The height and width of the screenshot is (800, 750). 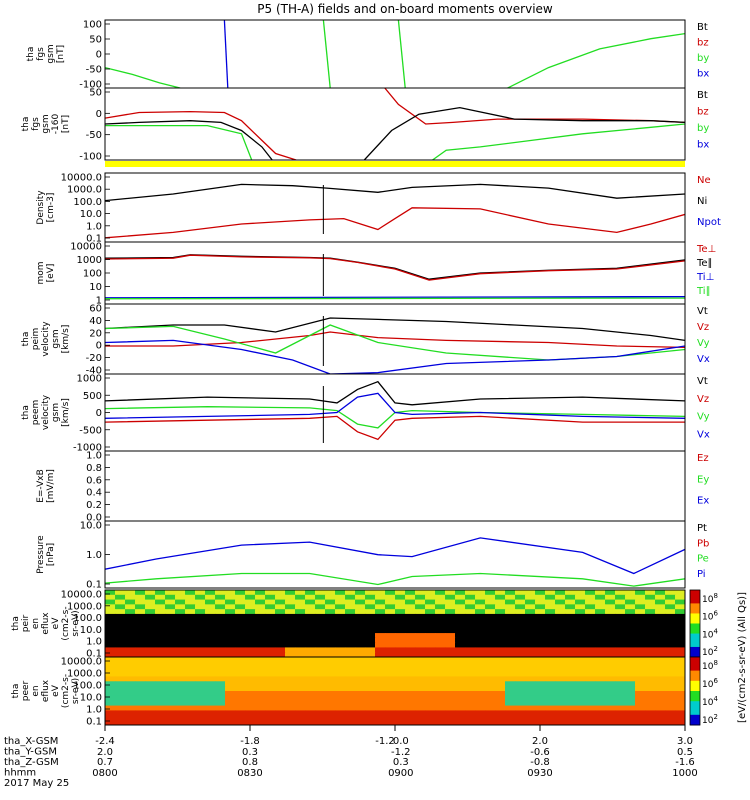 I want to click on y-axis-label: [eV], so click(x=51, y=273).